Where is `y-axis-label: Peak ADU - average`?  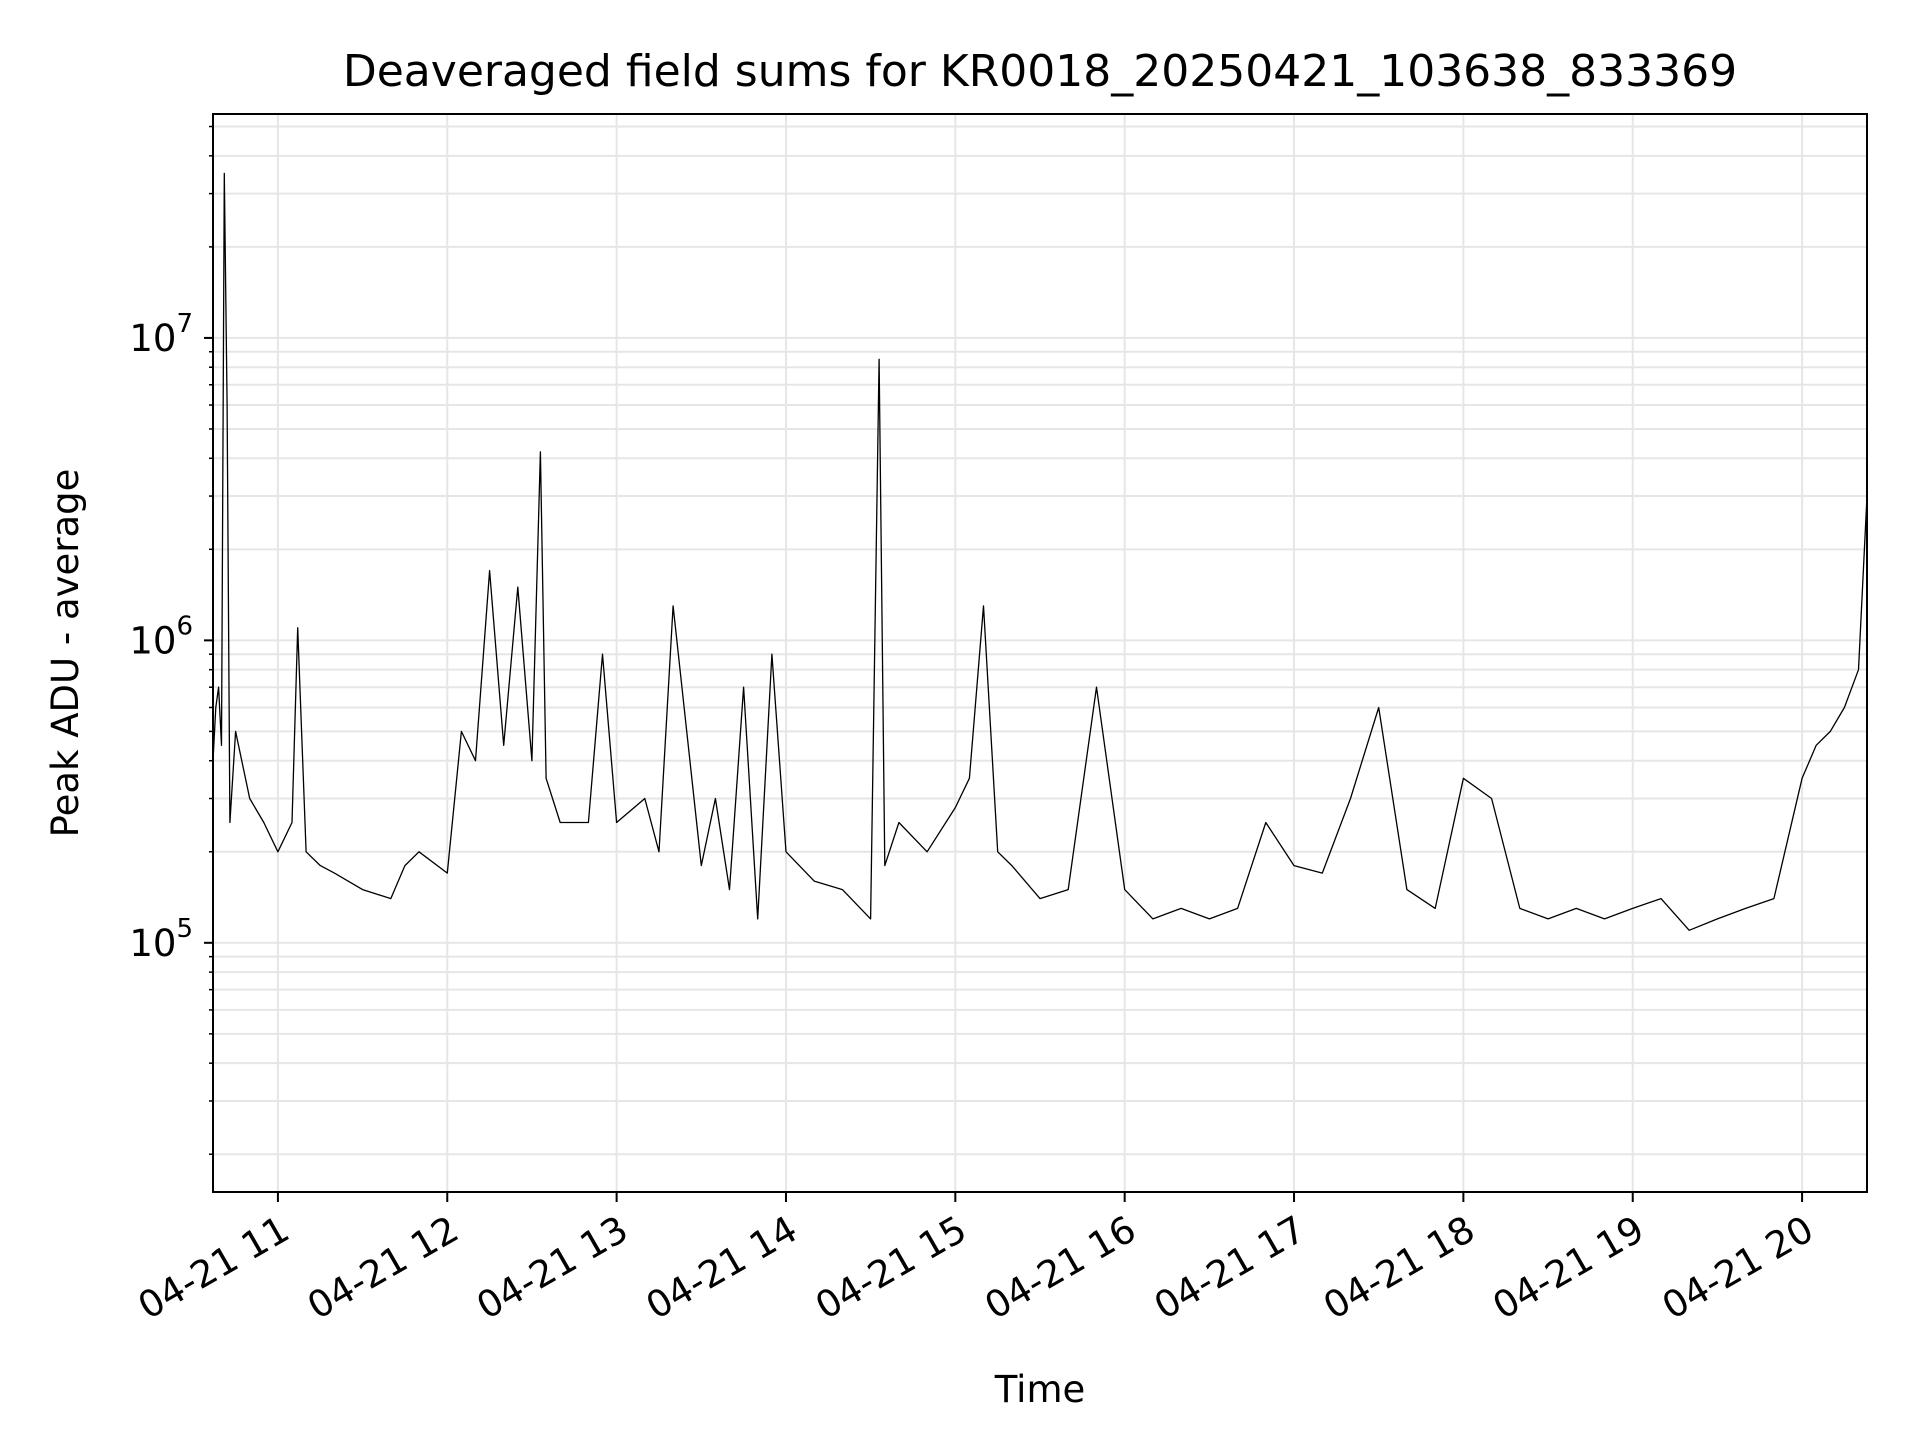 y-axis-label: Peak ADU - average is located at coordinates (65, 653).